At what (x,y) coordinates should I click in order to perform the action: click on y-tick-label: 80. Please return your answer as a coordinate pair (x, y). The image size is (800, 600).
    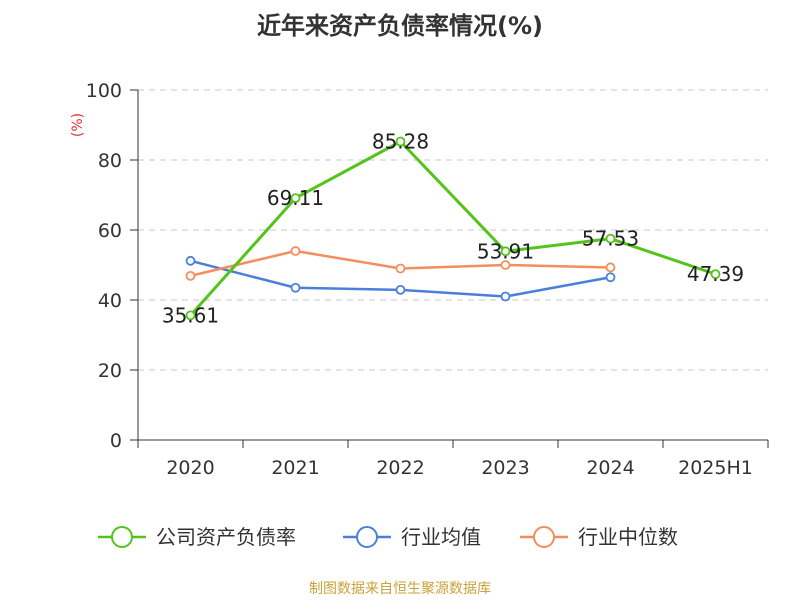
    Looking at the image, I should click on (110, 161).